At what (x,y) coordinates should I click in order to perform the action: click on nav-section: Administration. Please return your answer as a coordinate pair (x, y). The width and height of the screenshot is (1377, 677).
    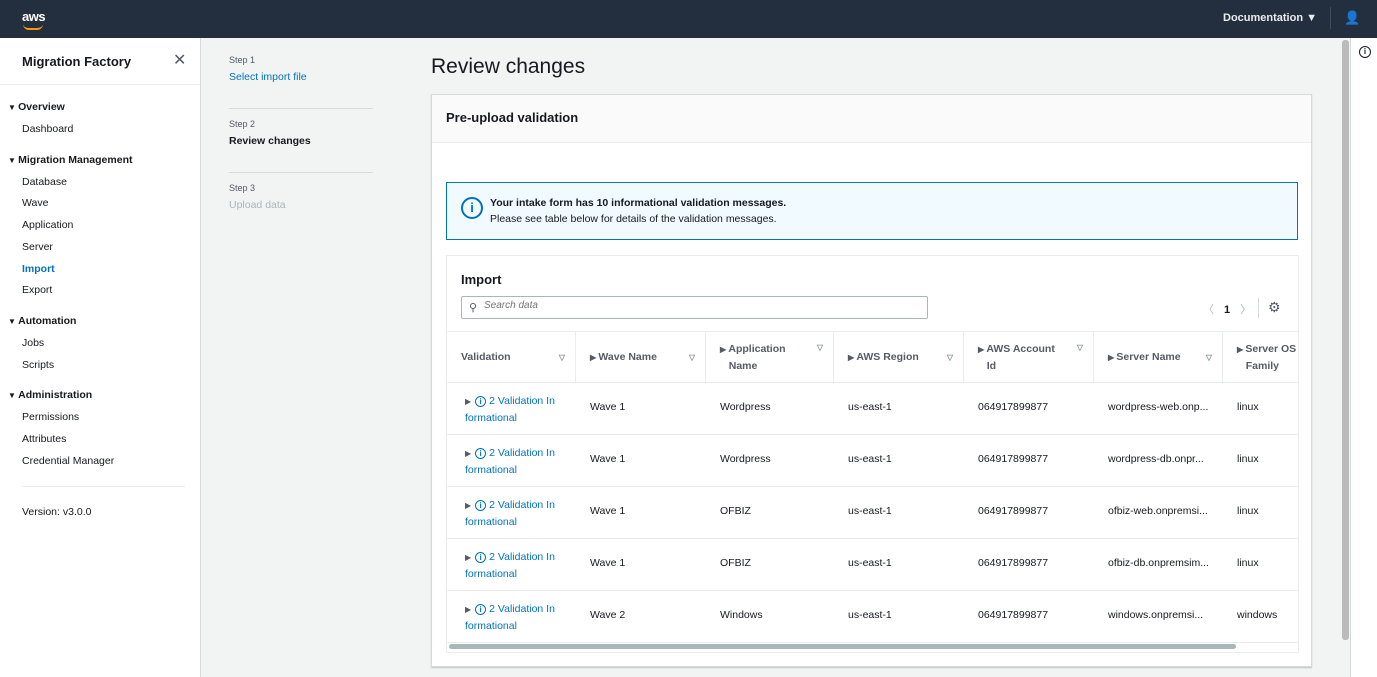
    Looking at the image, I should click on (50, 395).